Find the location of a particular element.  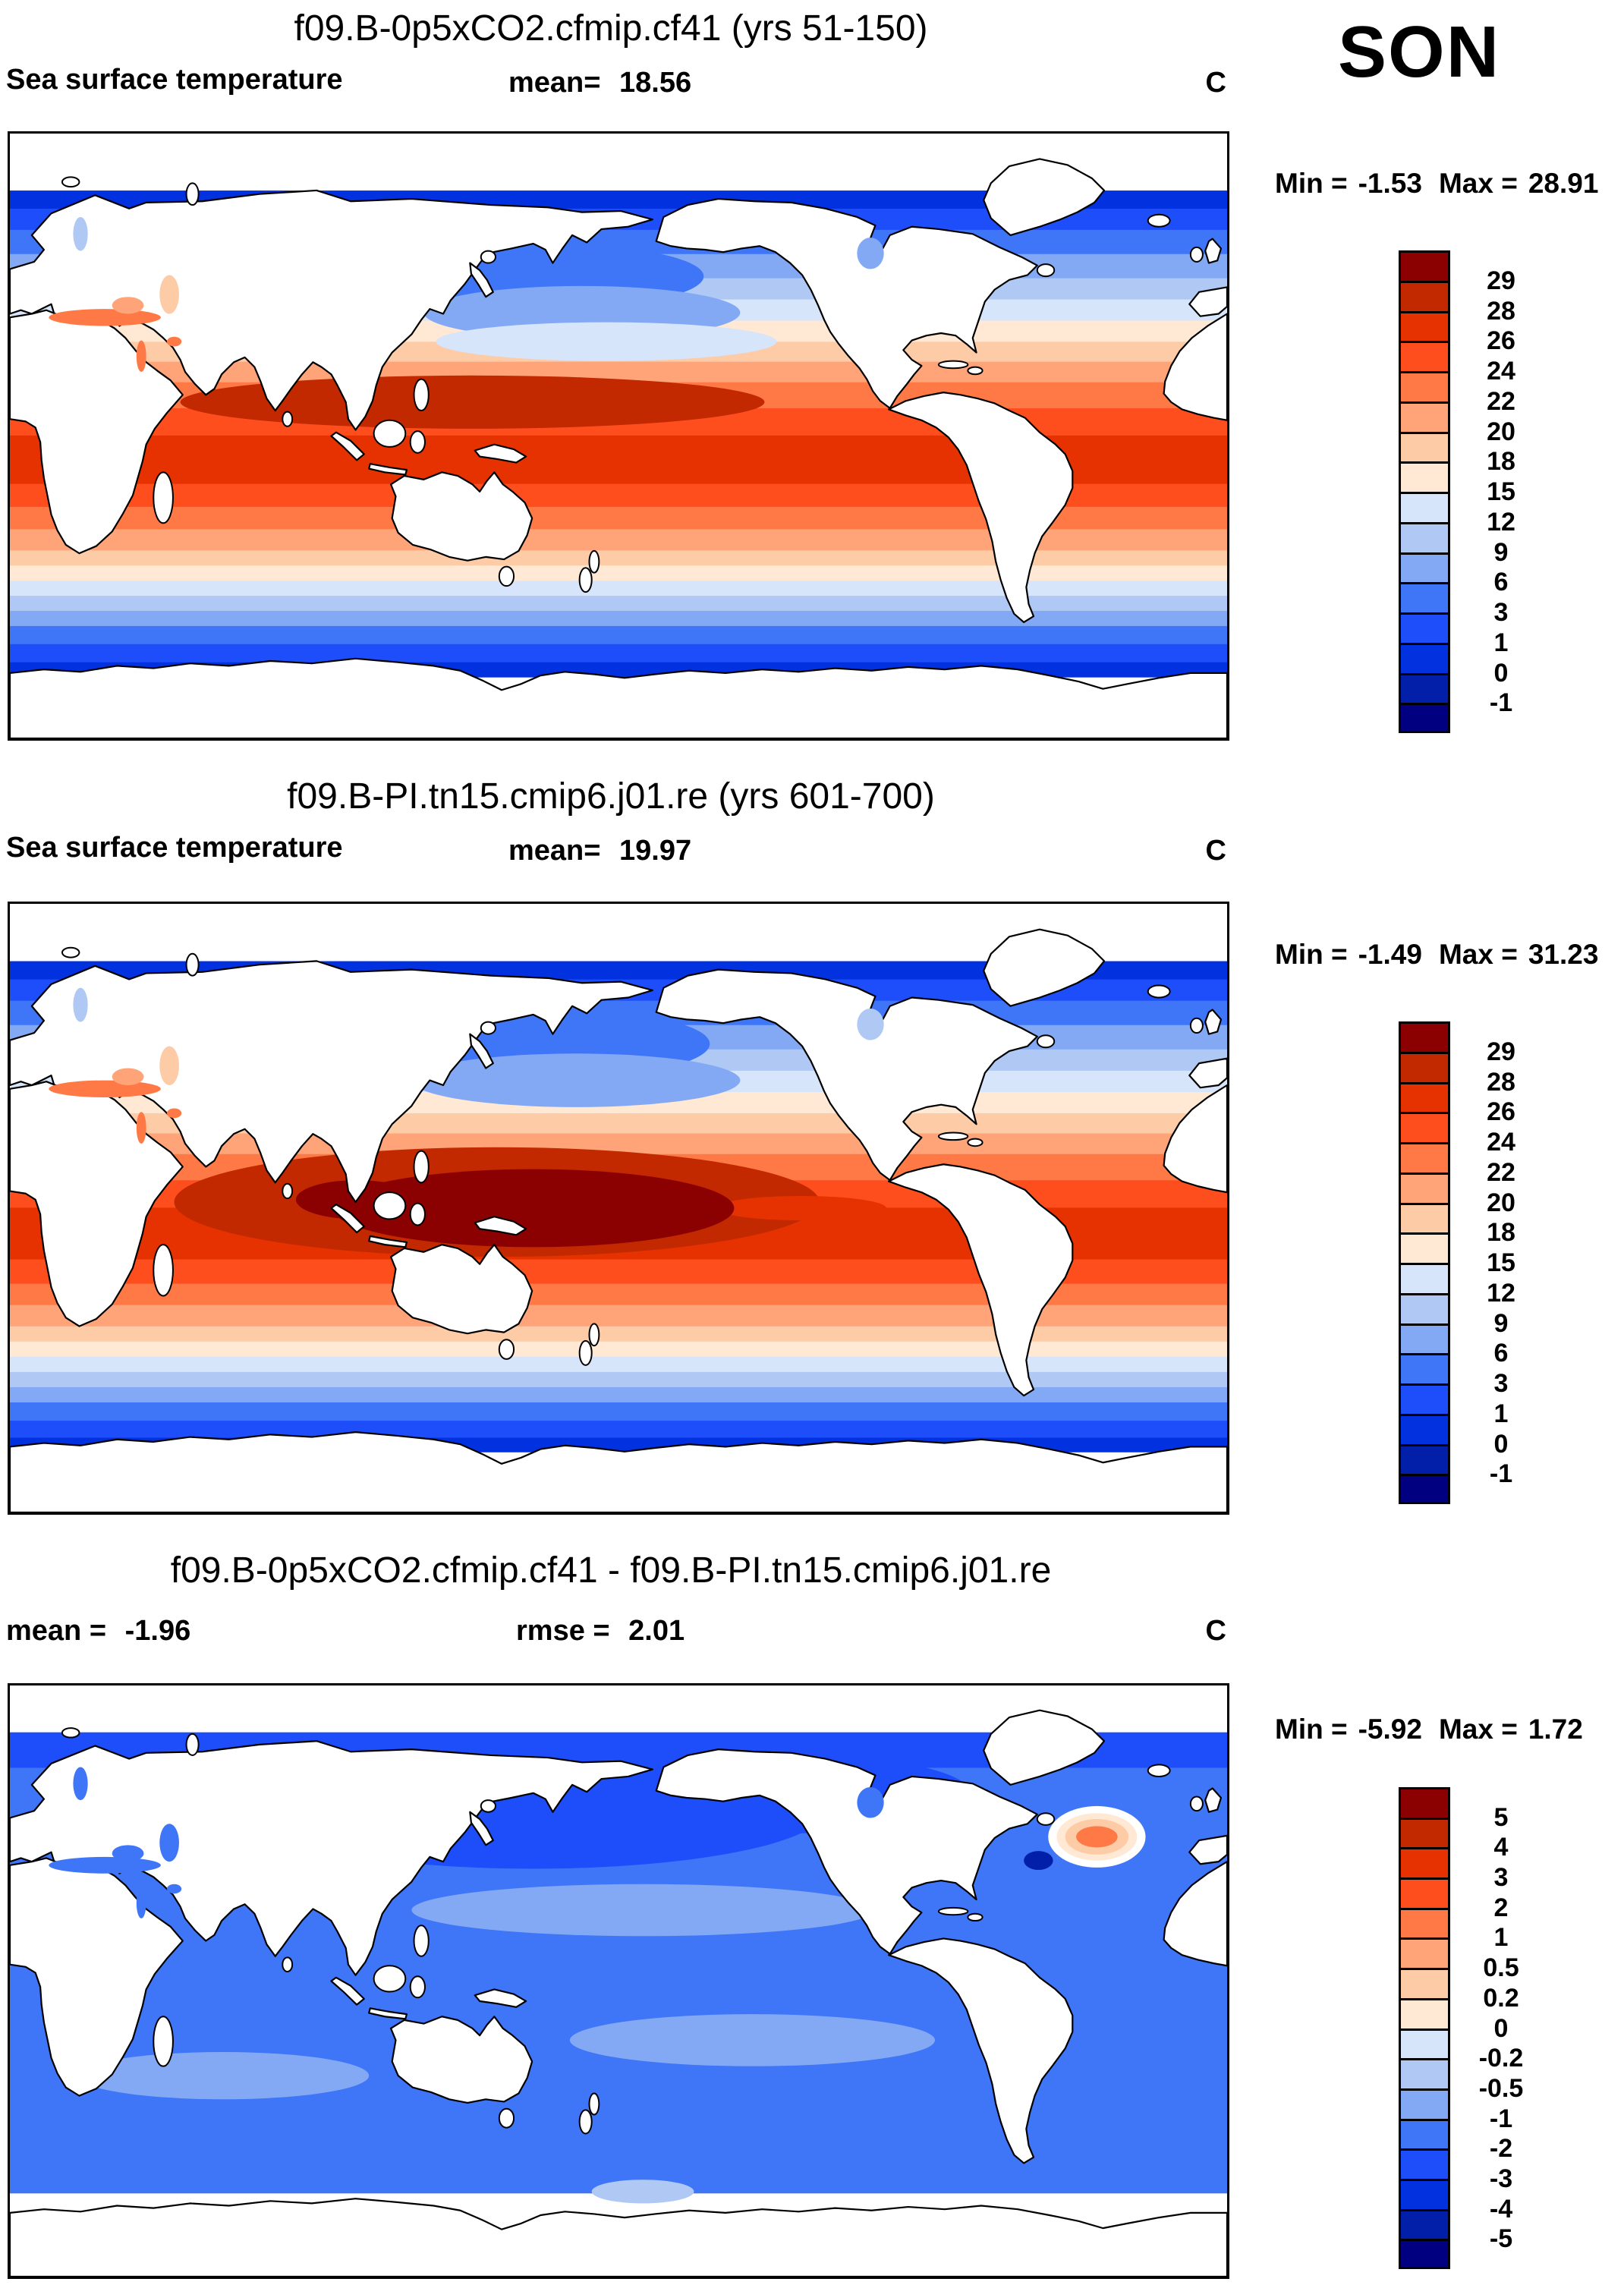

min-value: -1.49 is located at coordinates (1390, 954).